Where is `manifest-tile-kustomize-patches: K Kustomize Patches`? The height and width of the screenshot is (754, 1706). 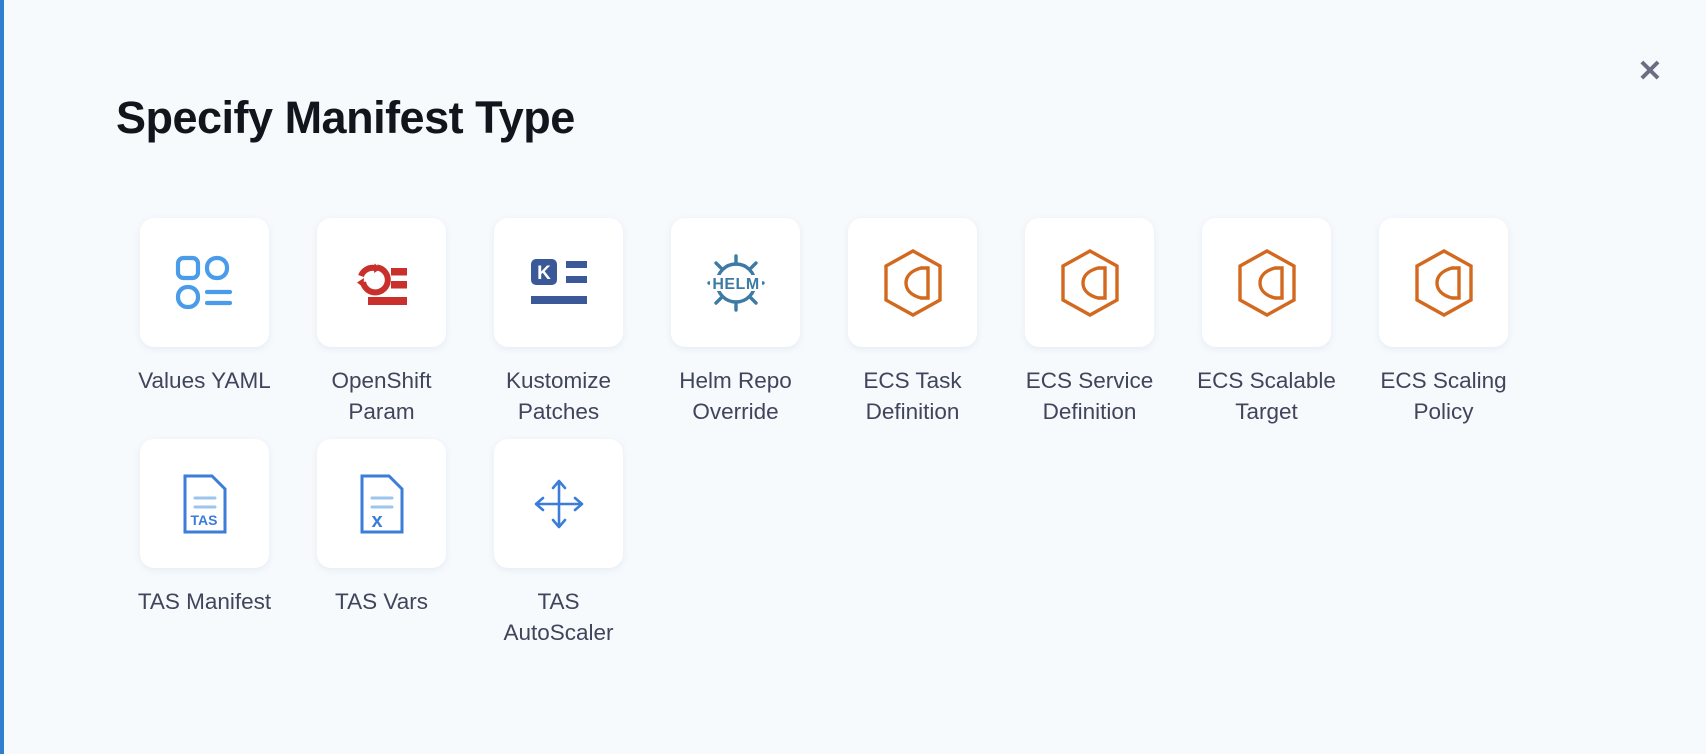 manifest-tile-kustomize-patches: K Kustomize Patches is located at coordinates (558, 322).